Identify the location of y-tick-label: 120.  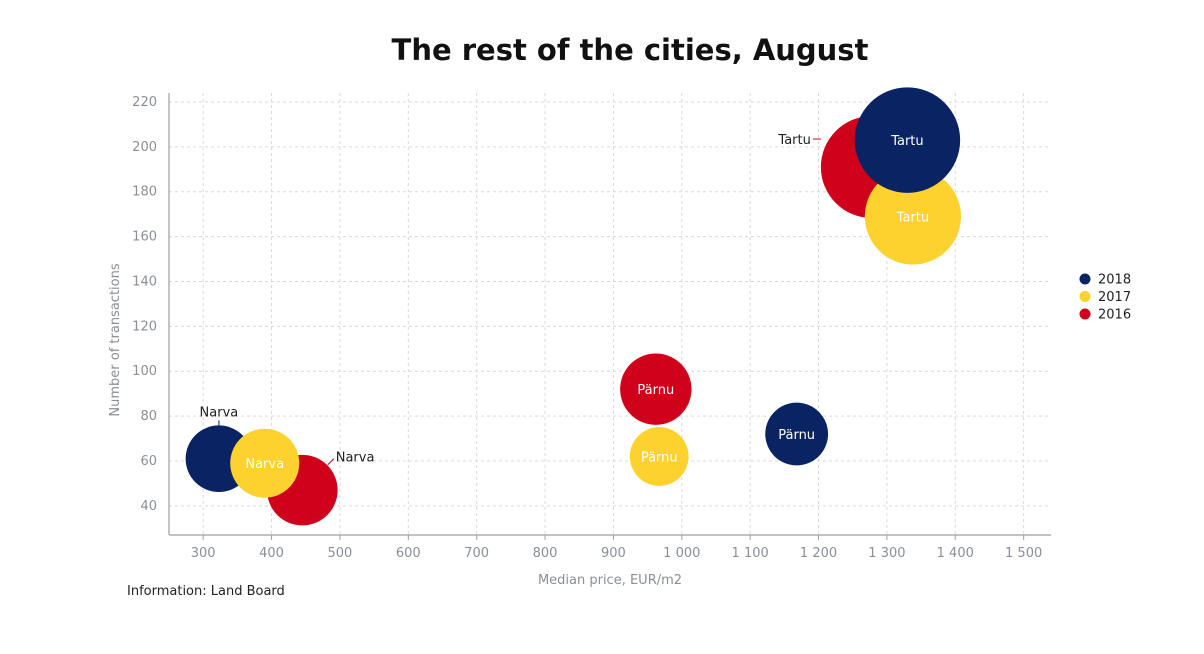
(144, 326).